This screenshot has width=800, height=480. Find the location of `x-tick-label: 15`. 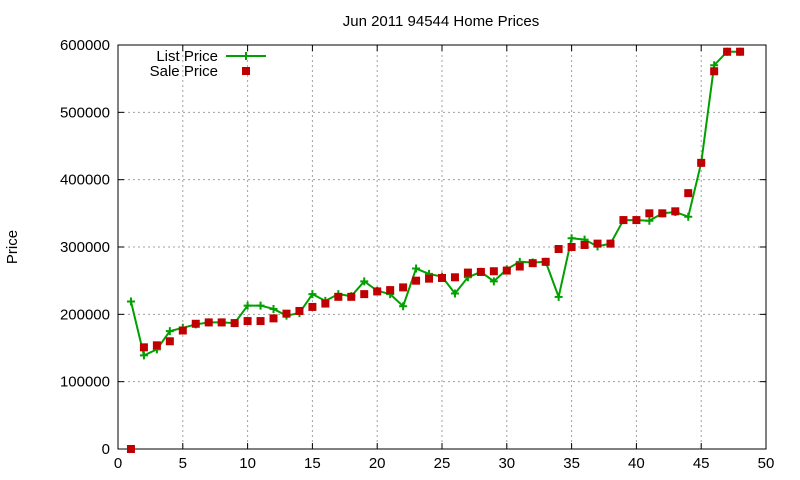

x-tick-label: 15 is located at coordinates (312, 463).